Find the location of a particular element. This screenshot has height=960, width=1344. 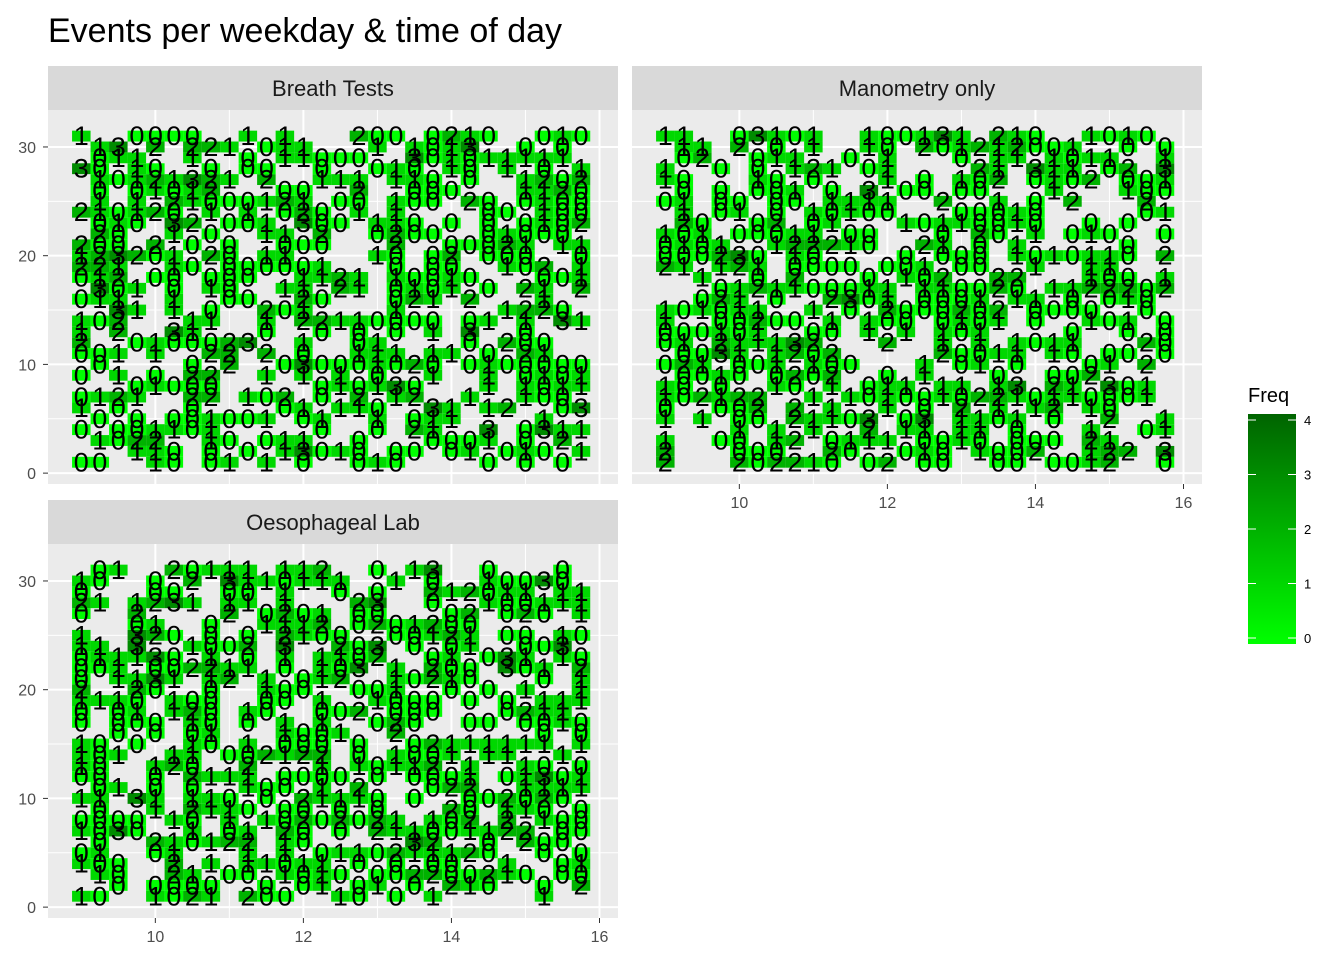

x-tick-label: 10 is located at coordinates (155, 937).